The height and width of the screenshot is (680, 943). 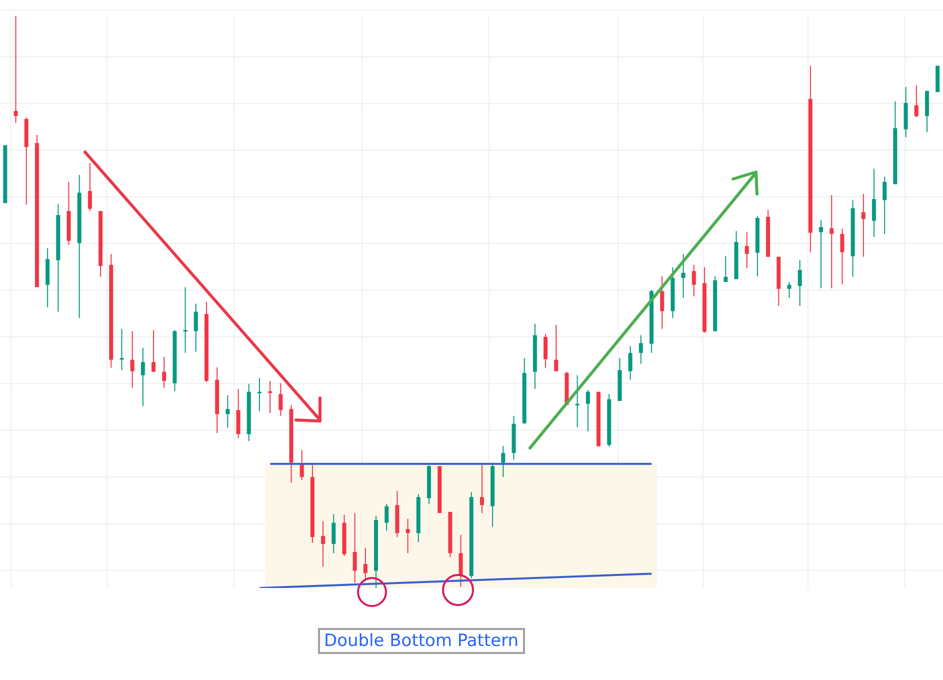 I want to click on text: Double Bottom Pattern, so click(x=421, y=641).